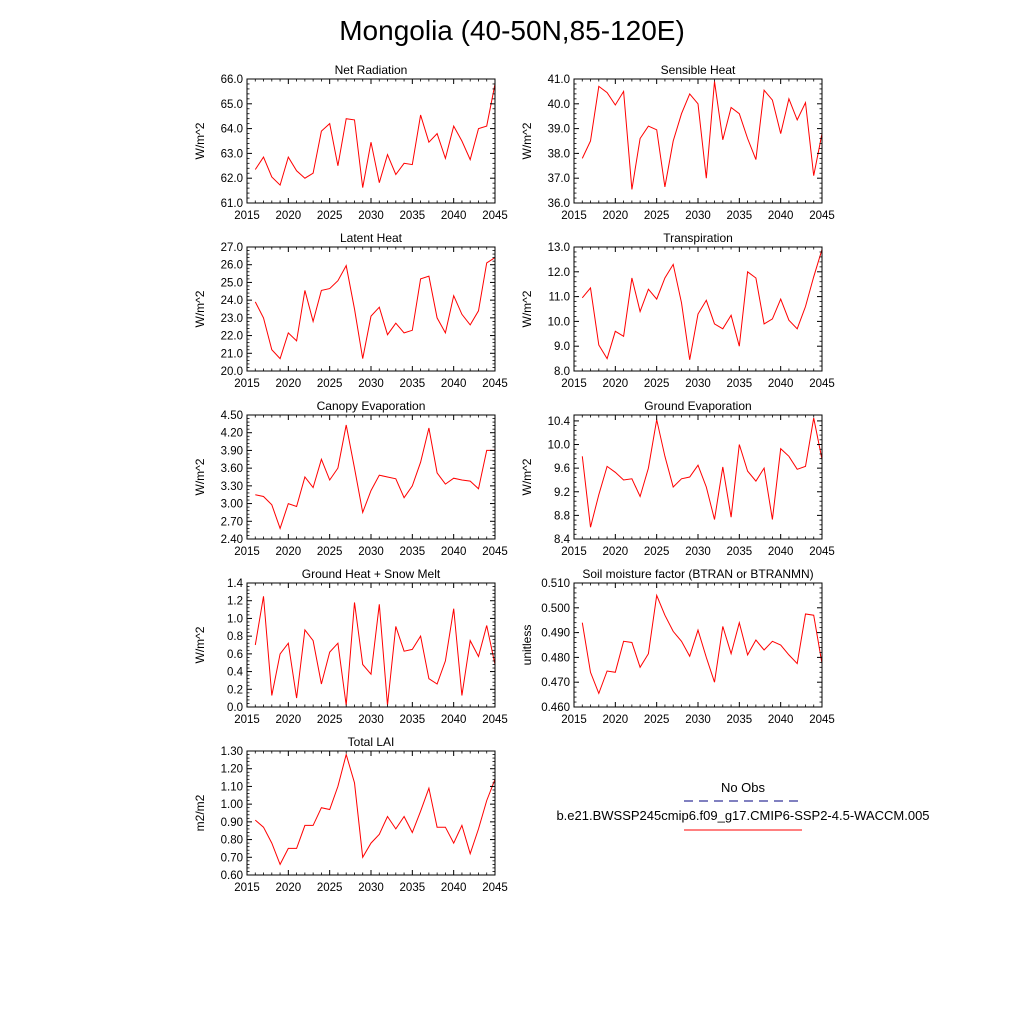 The width and height of the screenshot is (1024, 1024). I want to click on panel-title: Ground Evaporation, so click(697, 406).